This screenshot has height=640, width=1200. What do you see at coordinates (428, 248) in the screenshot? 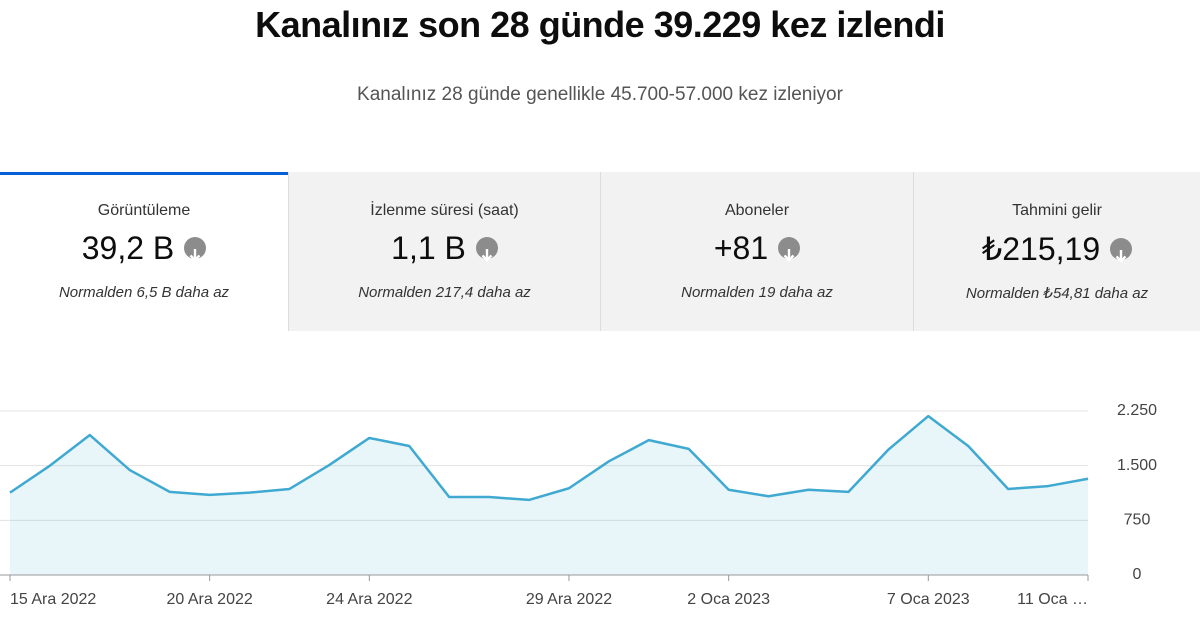
I see `metric-value-text: 1,1 B` at bounding box center [428, 248].